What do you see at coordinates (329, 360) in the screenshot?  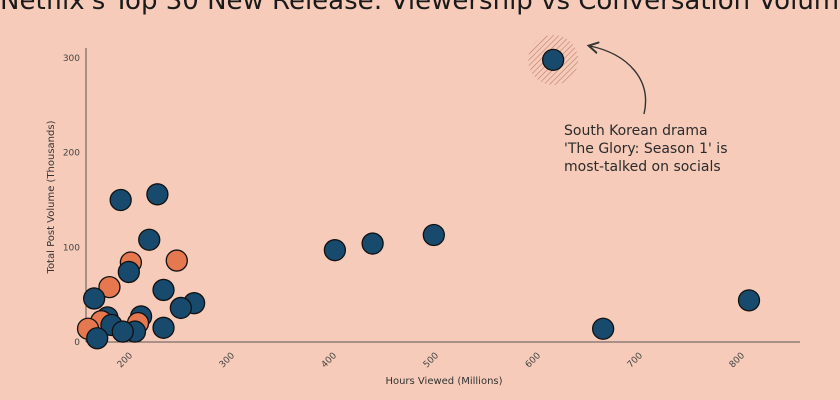 I see `x-tick-label: 400` at bounding box center [329, 360].